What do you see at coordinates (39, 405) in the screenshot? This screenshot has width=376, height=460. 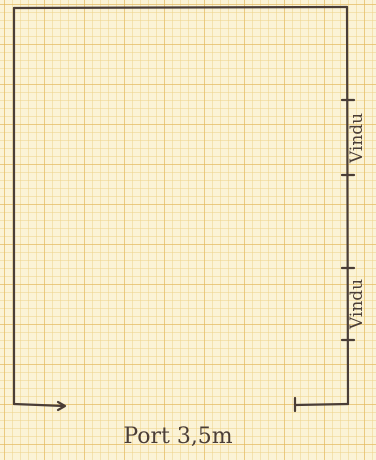 I see `door-left-mark` at bounding box center [39, 405].